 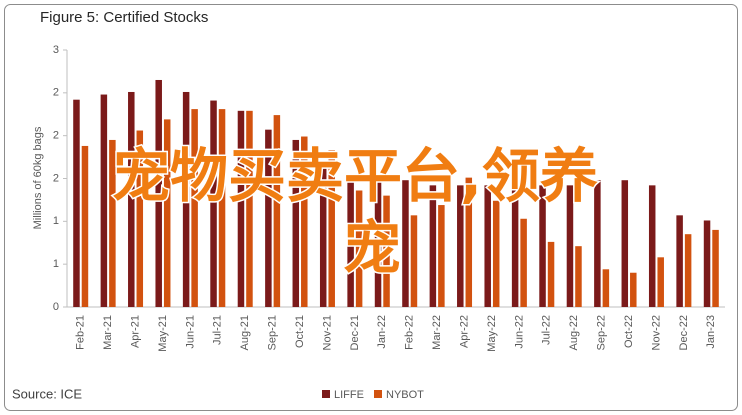 What do you see at coordinates (437, 332) in the screenshot?
I see `x-tick-label: Mar-22` at bounding box center [437, 332].